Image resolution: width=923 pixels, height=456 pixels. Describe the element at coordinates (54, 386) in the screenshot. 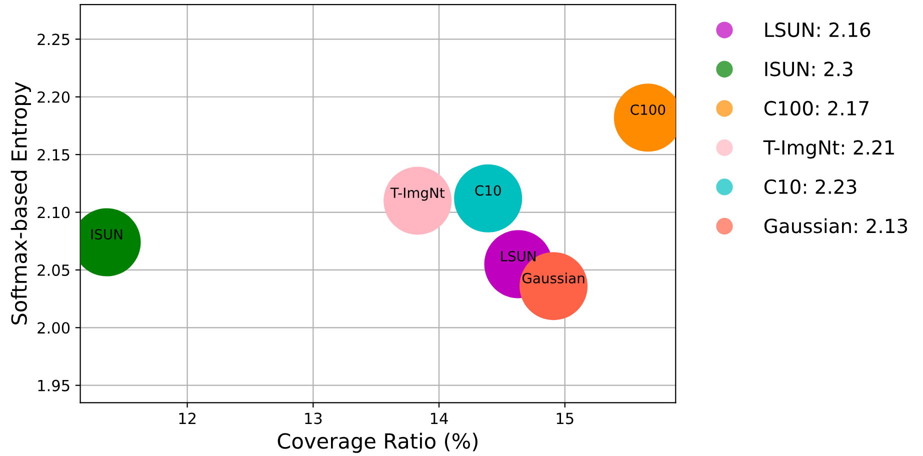

I see `y-tick-label: 1.95` at that location.